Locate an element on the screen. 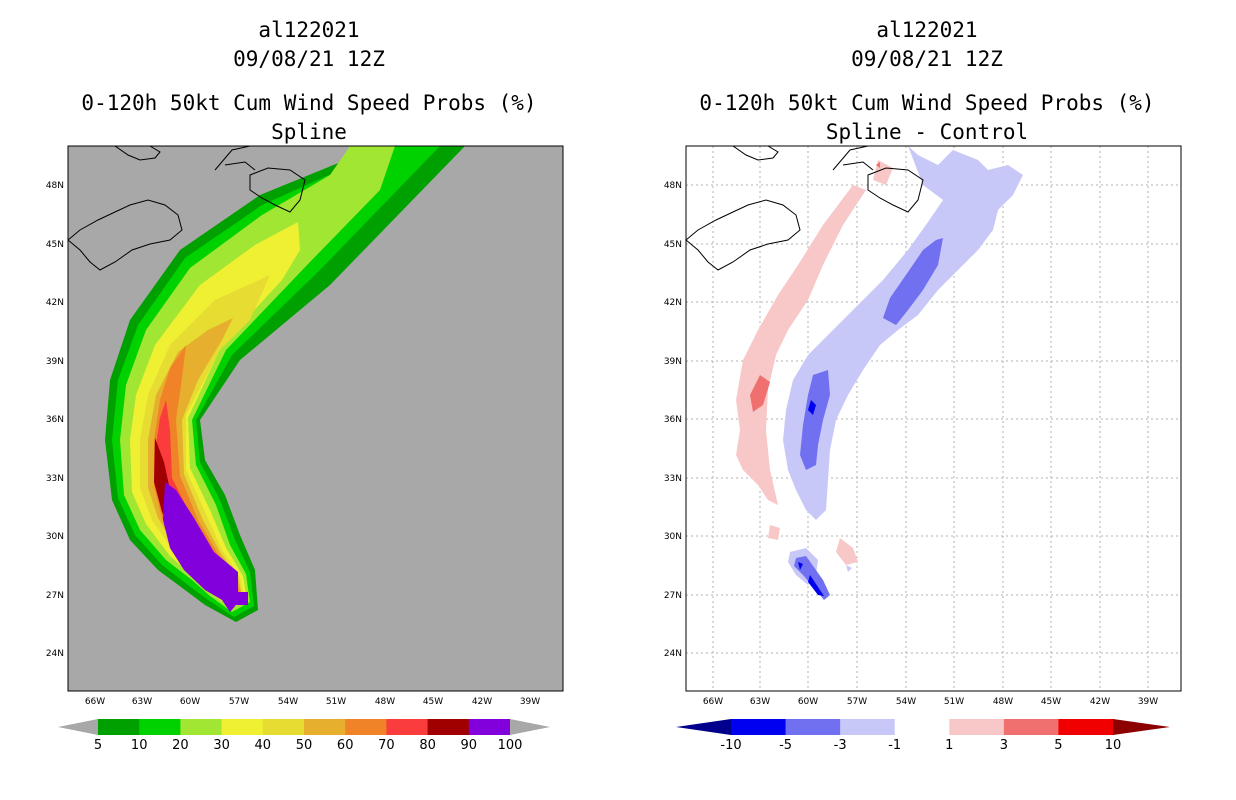  colorbar: -10 -5 -3 -1 1 3 5 10 is located at coordinates (923, 736).